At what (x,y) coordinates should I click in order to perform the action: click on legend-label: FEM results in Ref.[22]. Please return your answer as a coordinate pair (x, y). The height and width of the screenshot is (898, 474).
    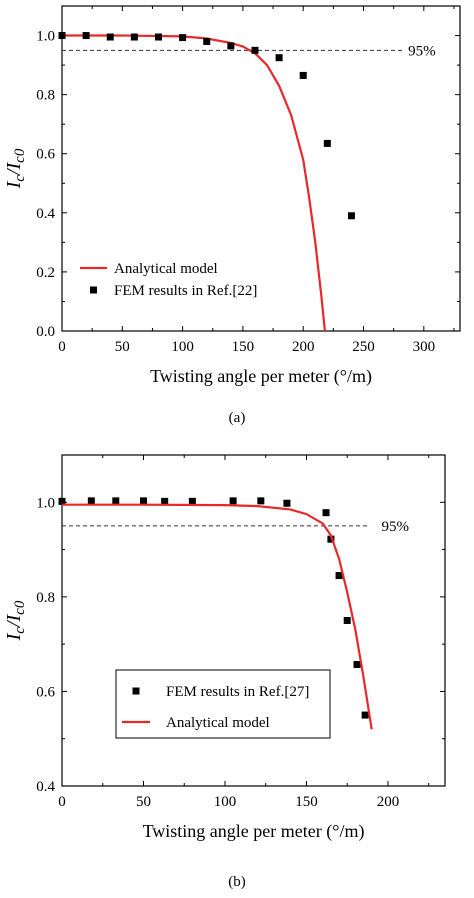
    Looking at the image, I should click on (185, 291).